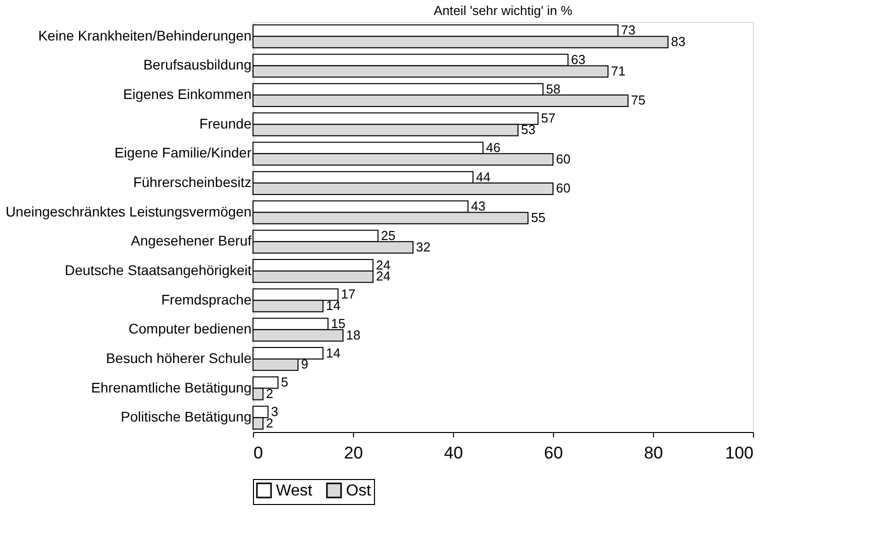 The width and height of the screenshot is (877, 556). What do you see at coordinates (225, 123) in the screenshot?
I see `y-tick-label: Freunde` at bounding box center [225, 123].